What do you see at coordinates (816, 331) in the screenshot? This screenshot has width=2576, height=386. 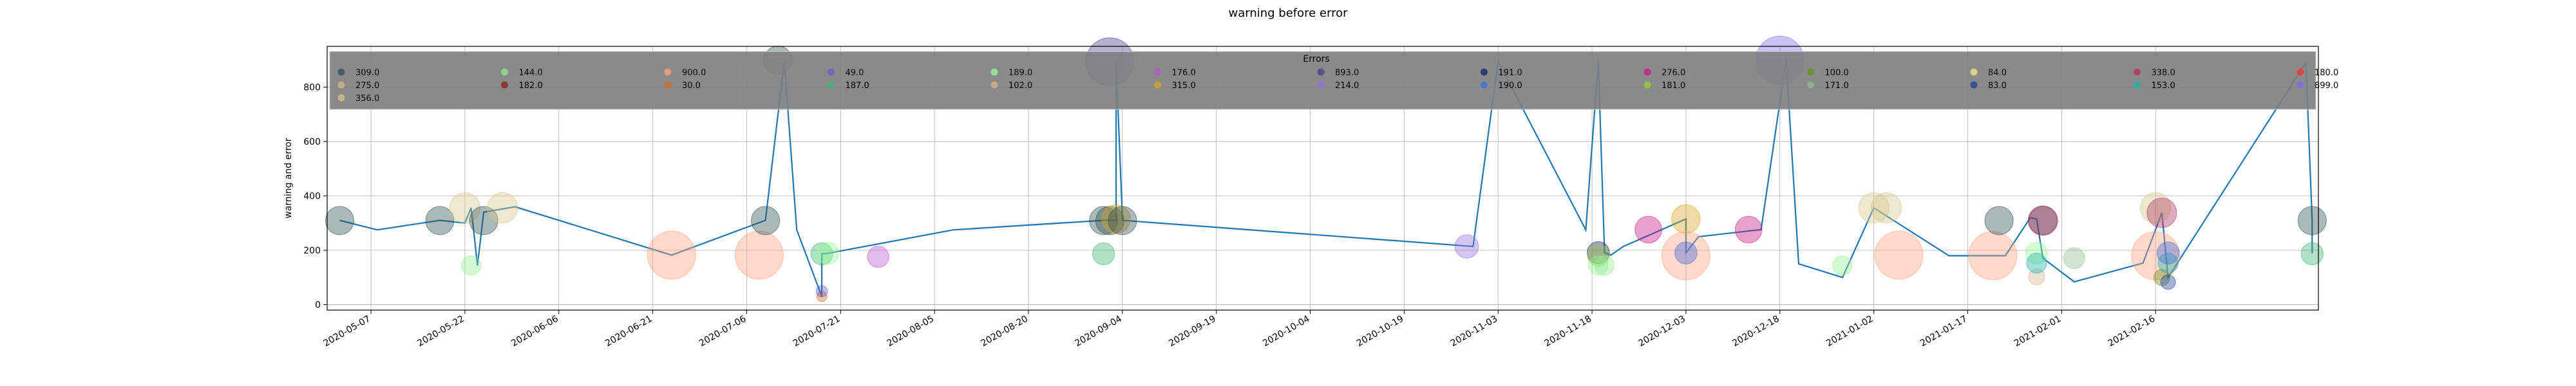 I see `x-tick-label: 2020-07-21` at bounding box center [816, 331].